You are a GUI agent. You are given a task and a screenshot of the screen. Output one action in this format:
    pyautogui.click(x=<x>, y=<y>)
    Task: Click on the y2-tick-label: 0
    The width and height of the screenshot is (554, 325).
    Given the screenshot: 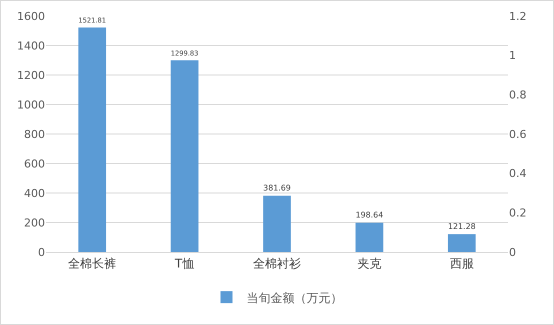 What is the action you would take?
    pyautogui.click(x=512, y=252)
    